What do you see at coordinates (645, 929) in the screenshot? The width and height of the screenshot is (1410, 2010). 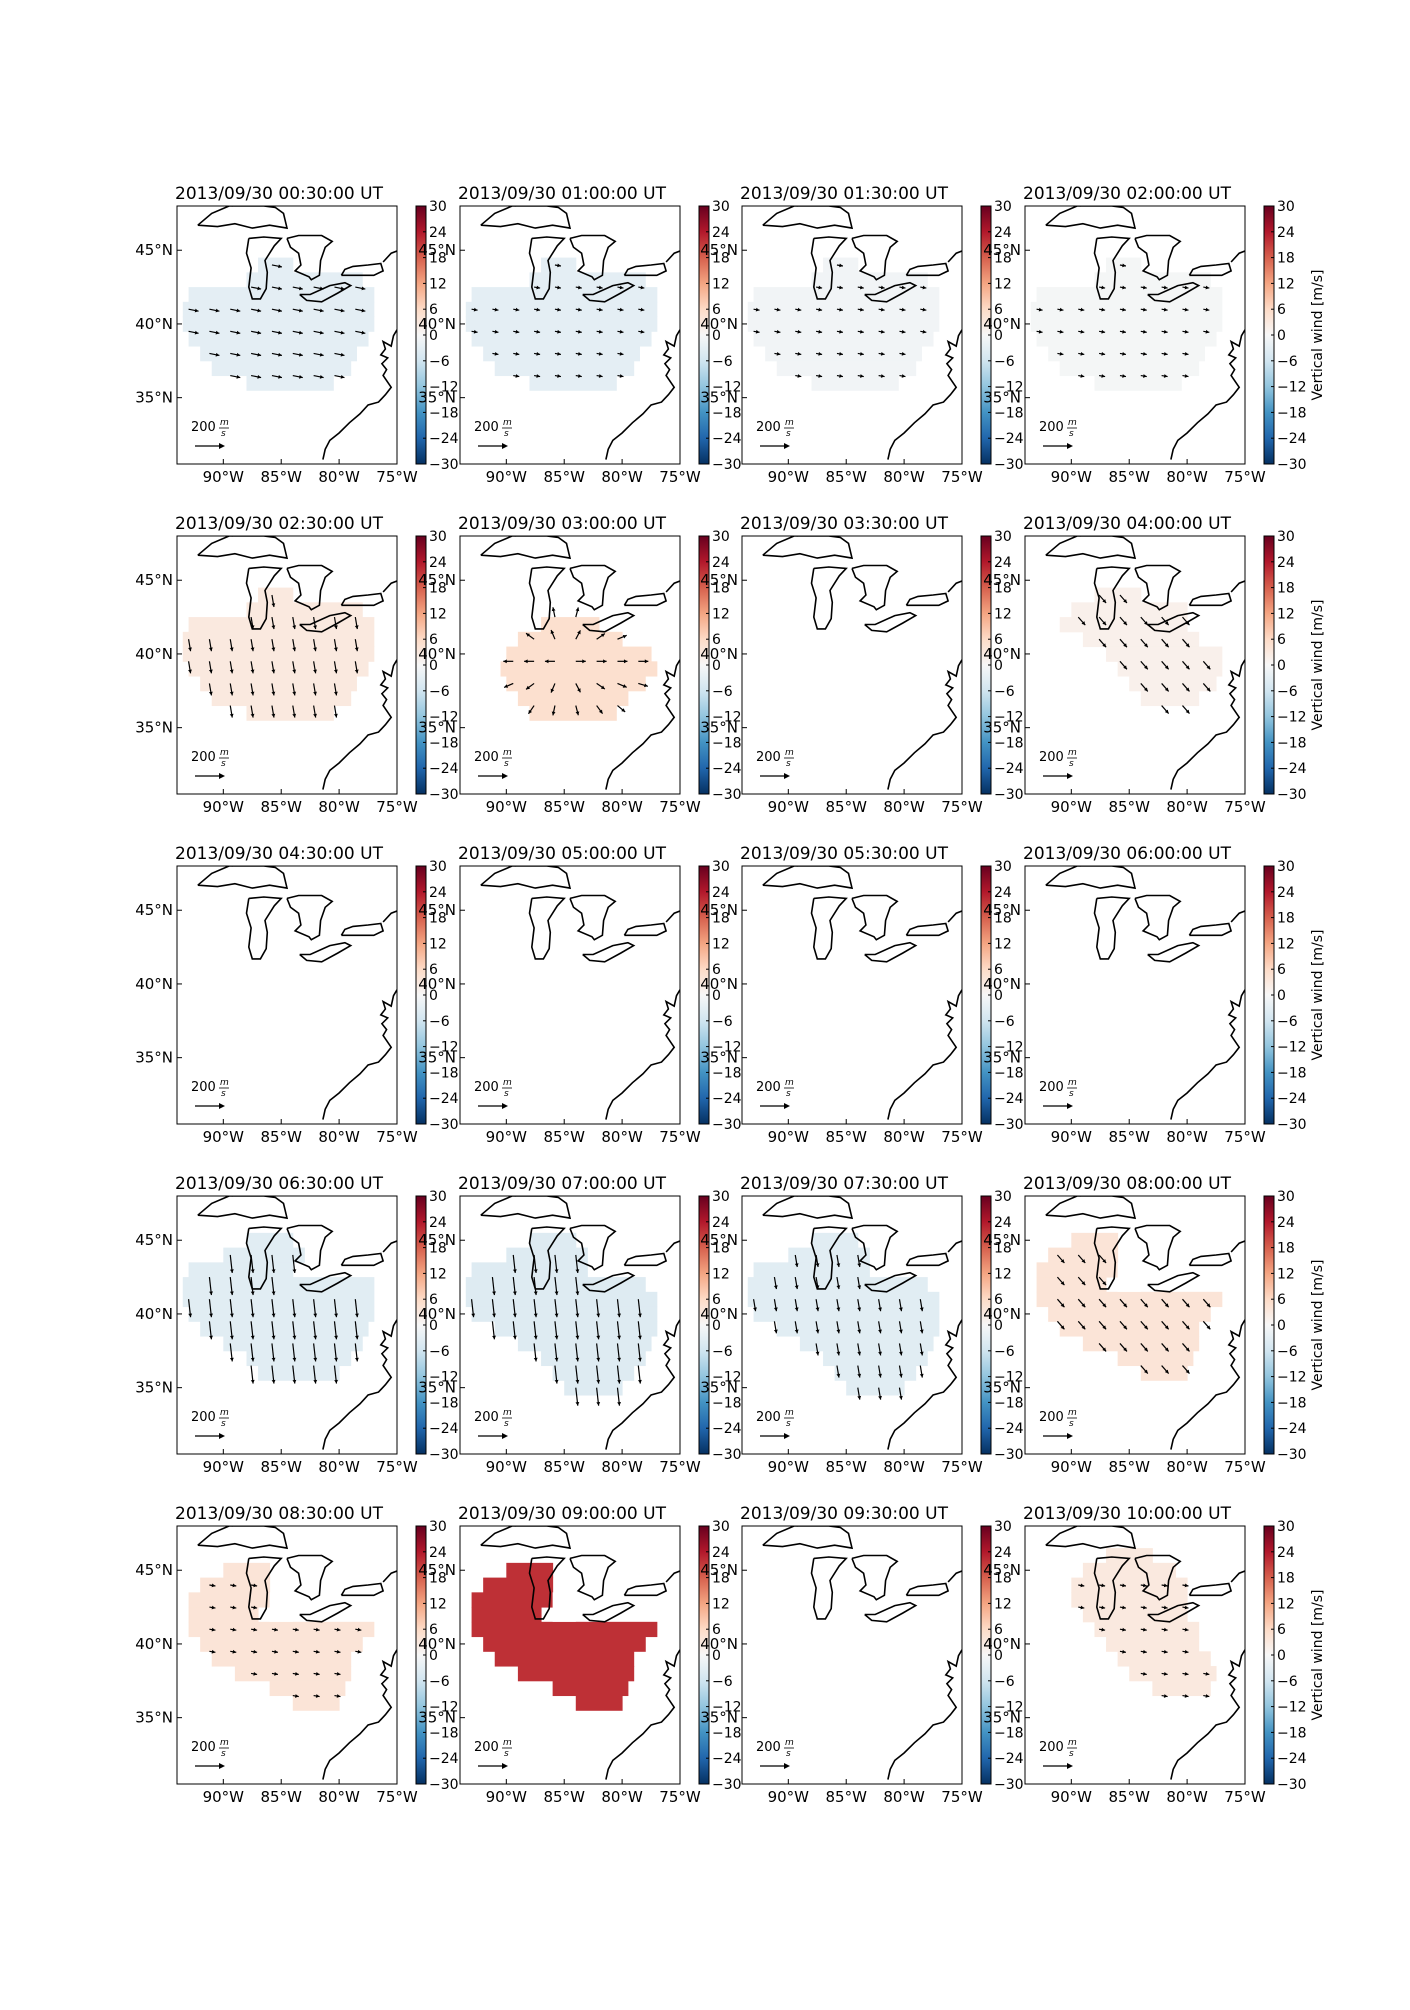 I see `coastline-ontario` at bounding box center [645, 929].